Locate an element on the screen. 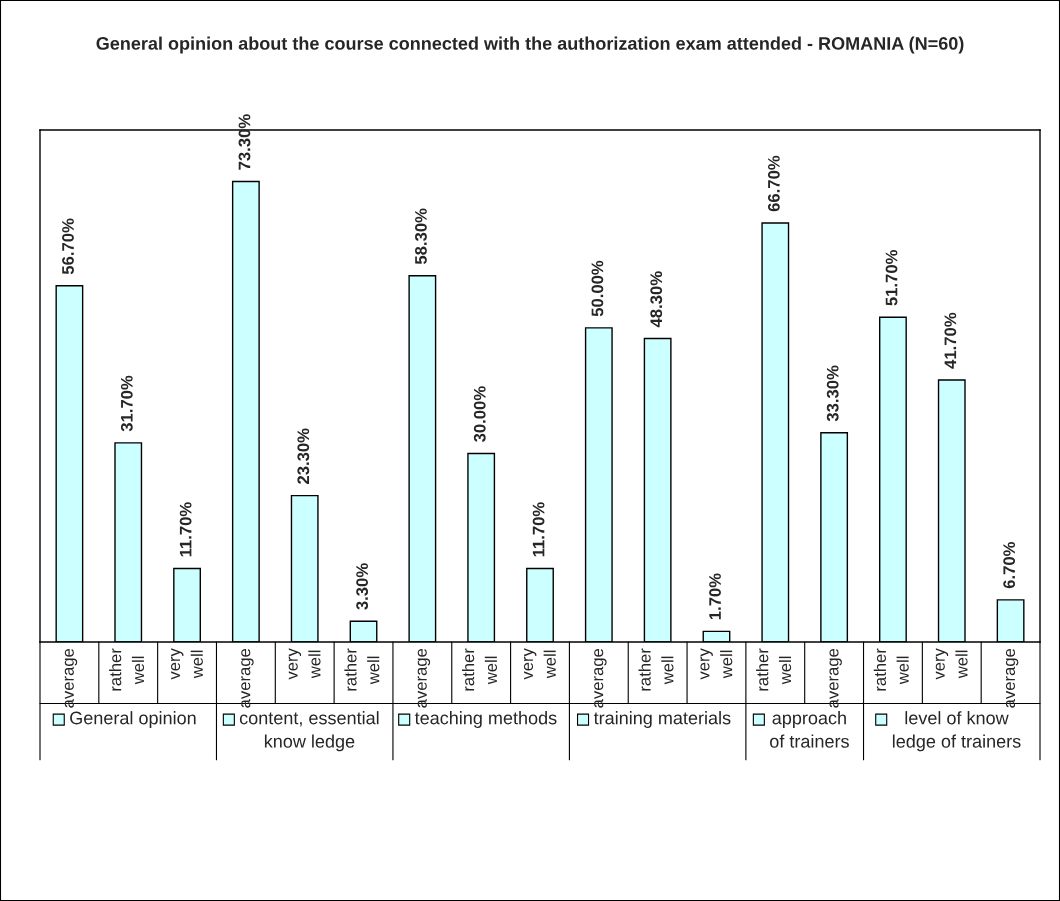  chart-title: General opinion about the course connected with the authorization exam attended - ROMANIA (N=60) is located at coordinates (530, 45).